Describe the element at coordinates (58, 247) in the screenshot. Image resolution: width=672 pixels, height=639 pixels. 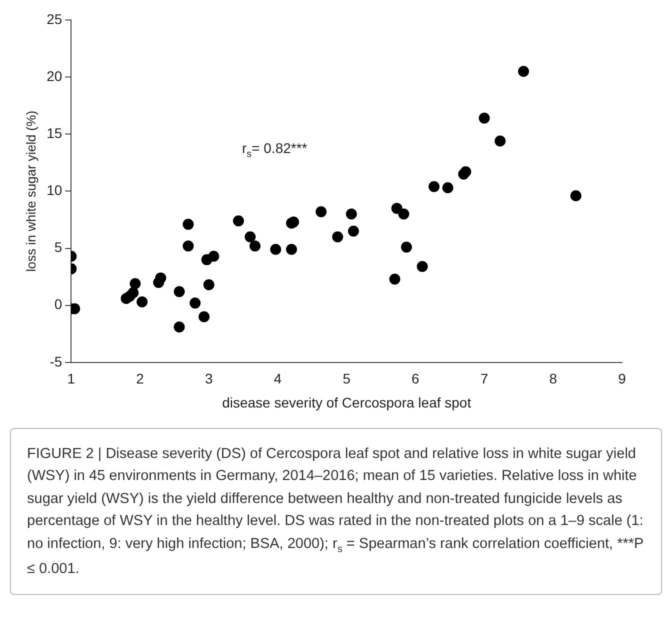
I see `y-tick-label: 5` at that location.